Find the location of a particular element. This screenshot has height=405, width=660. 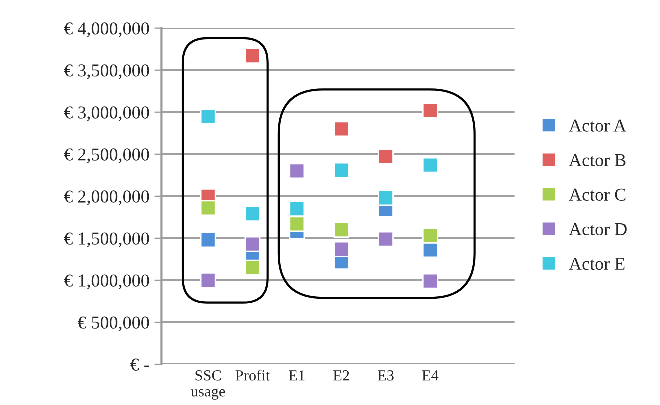

y-tick-label: € 3,000,000 is located at coordinates (107, 114).